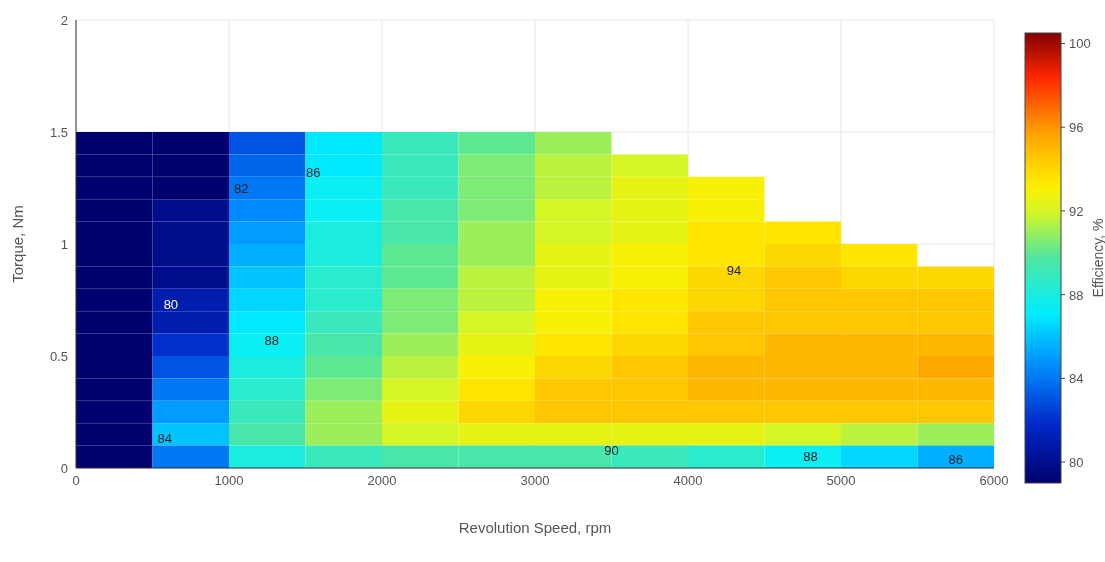 This screenshot has width=1105, height=562. What do you see at coordinates (611, 450) in the screenshot?
I see `annotation: 90` at bounding box center [611, 450].